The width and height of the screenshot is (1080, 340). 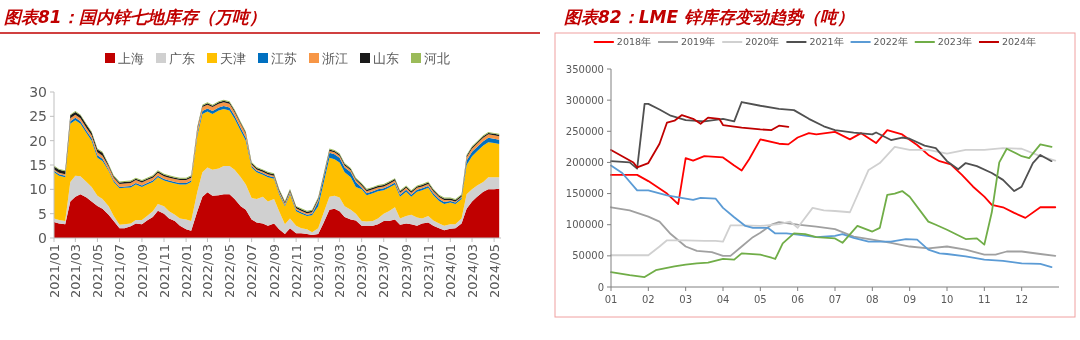 I want to click on legend-label: 江苏, so click(x=284, y=58).